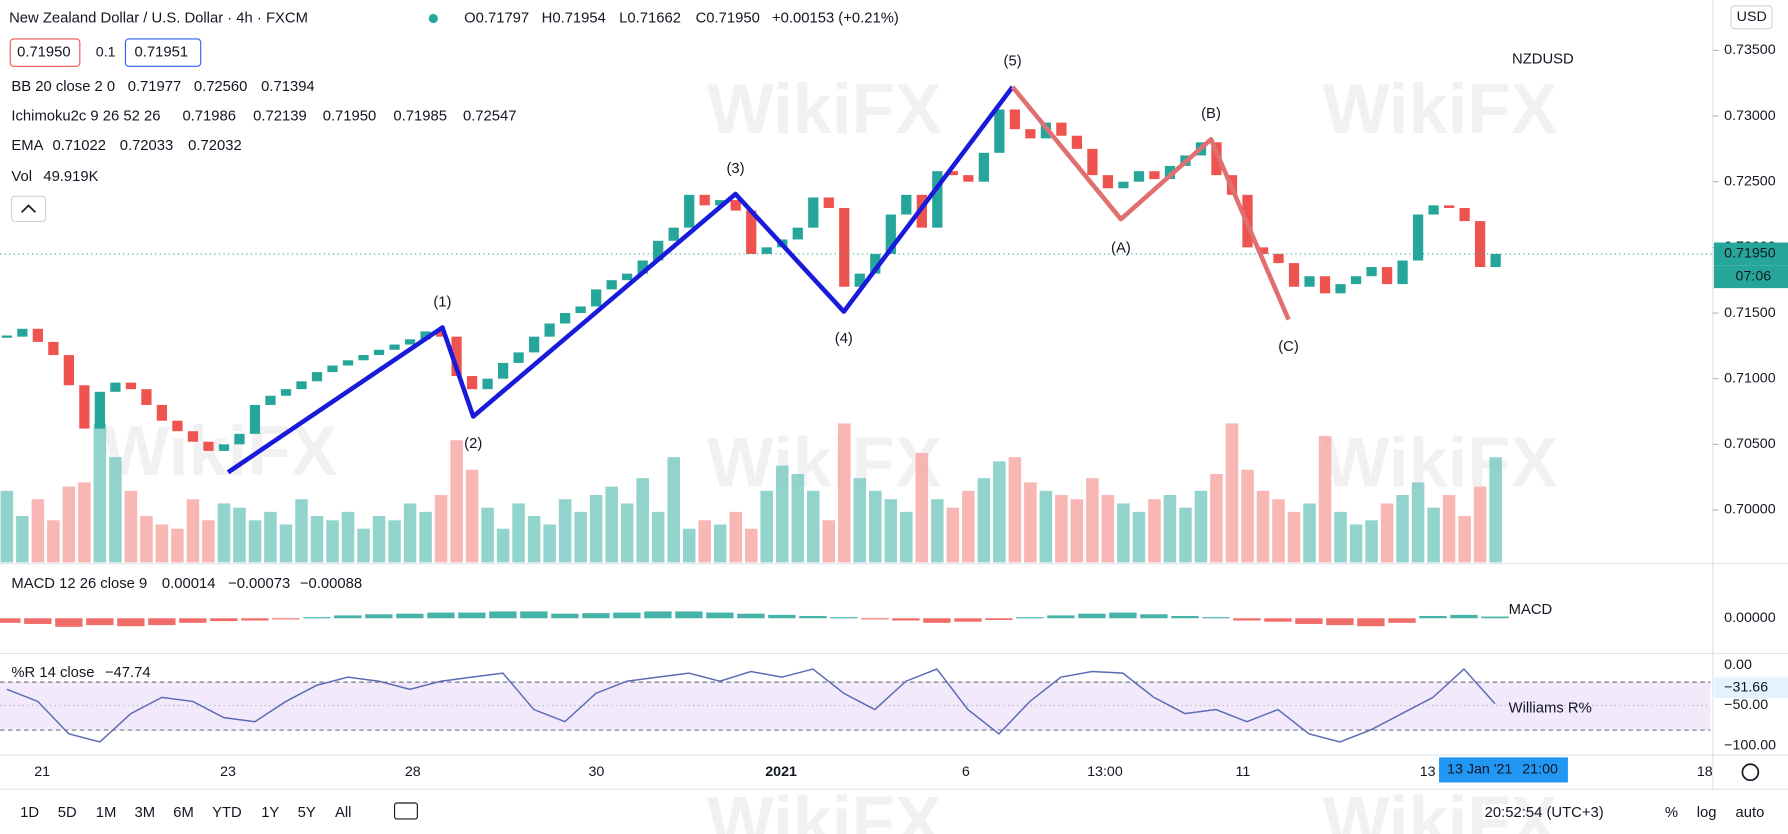  I want to click on auto-toggle: auto, so click(1750, 813).